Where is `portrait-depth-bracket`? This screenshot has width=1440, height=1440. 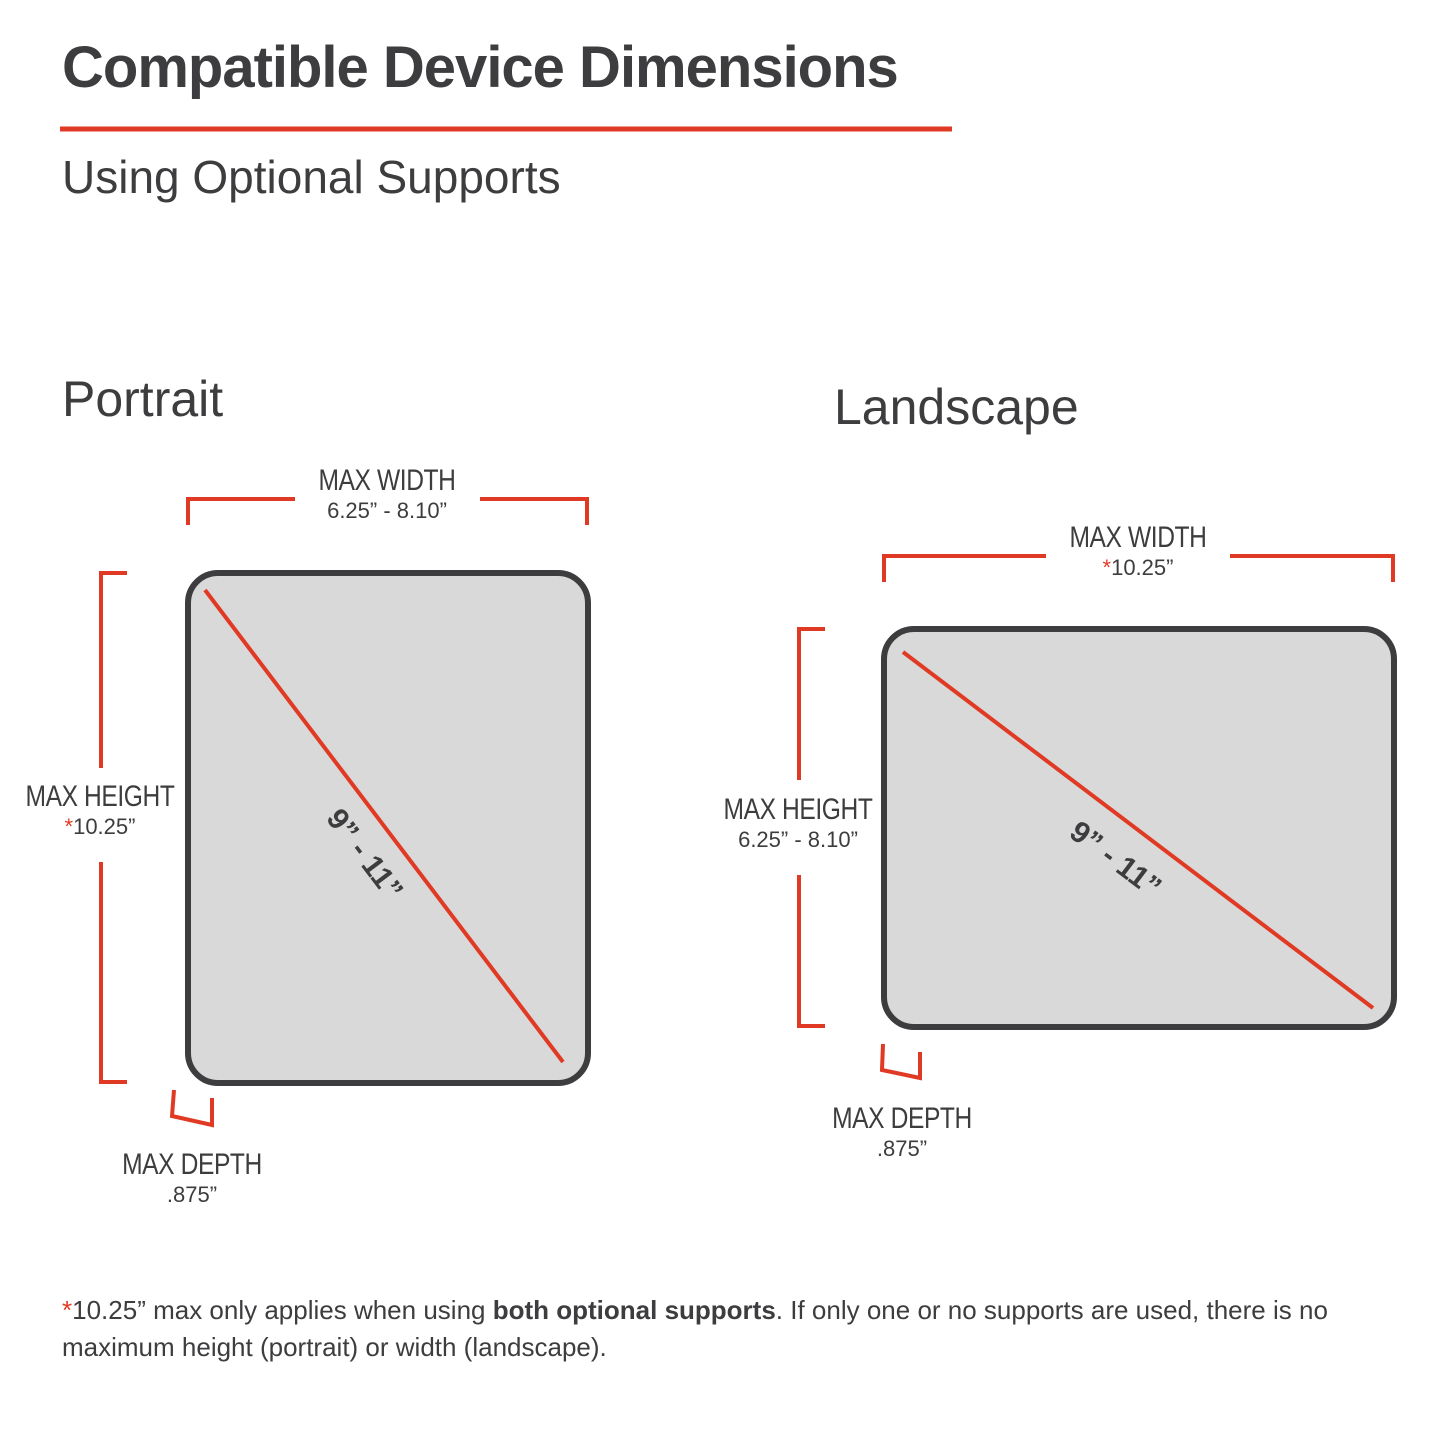 portrait-depth-bracket is located at coordinates (191, 1108).